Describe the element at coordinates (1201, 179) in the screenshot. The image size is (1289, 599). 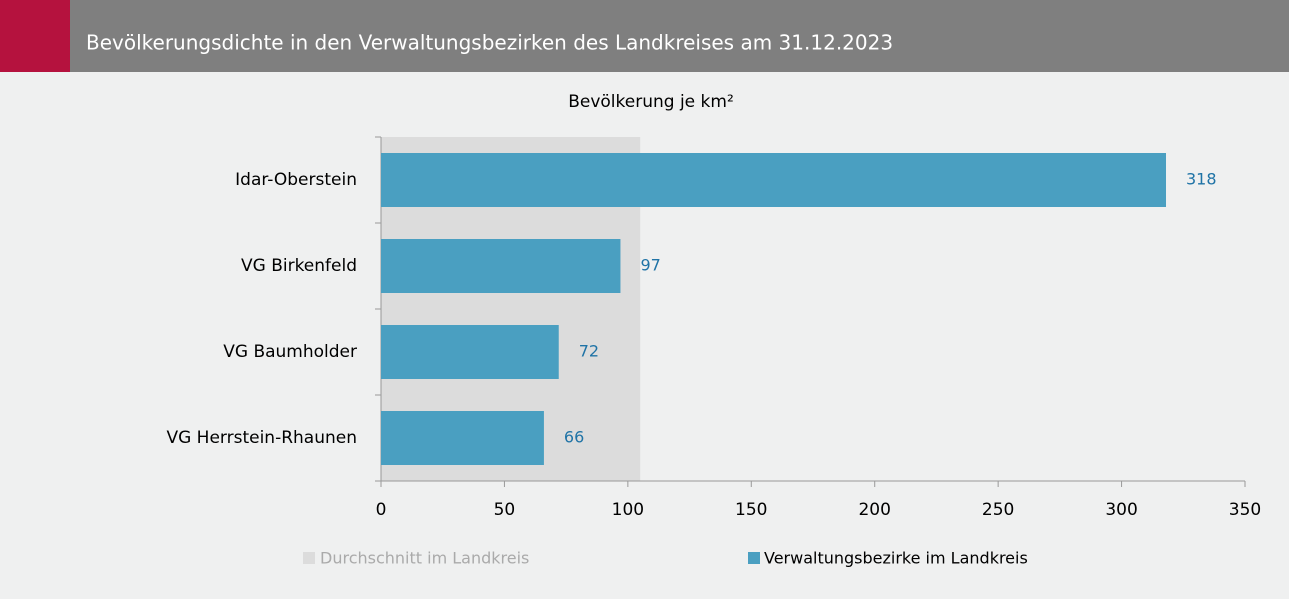
I see `value-label: 318` at that location.